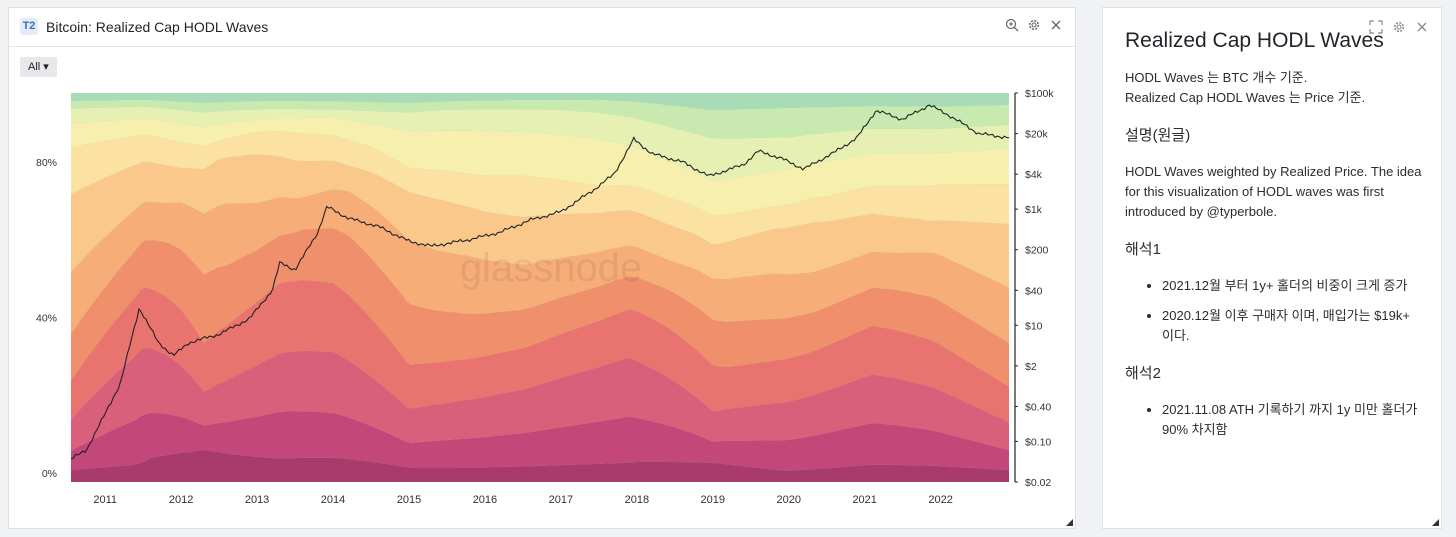 The height and width of the screenshot is (537, 1456). Describe the element at coordinates (181, 500) in the screenshot. I see `x-tick-label: 2012` at that location.